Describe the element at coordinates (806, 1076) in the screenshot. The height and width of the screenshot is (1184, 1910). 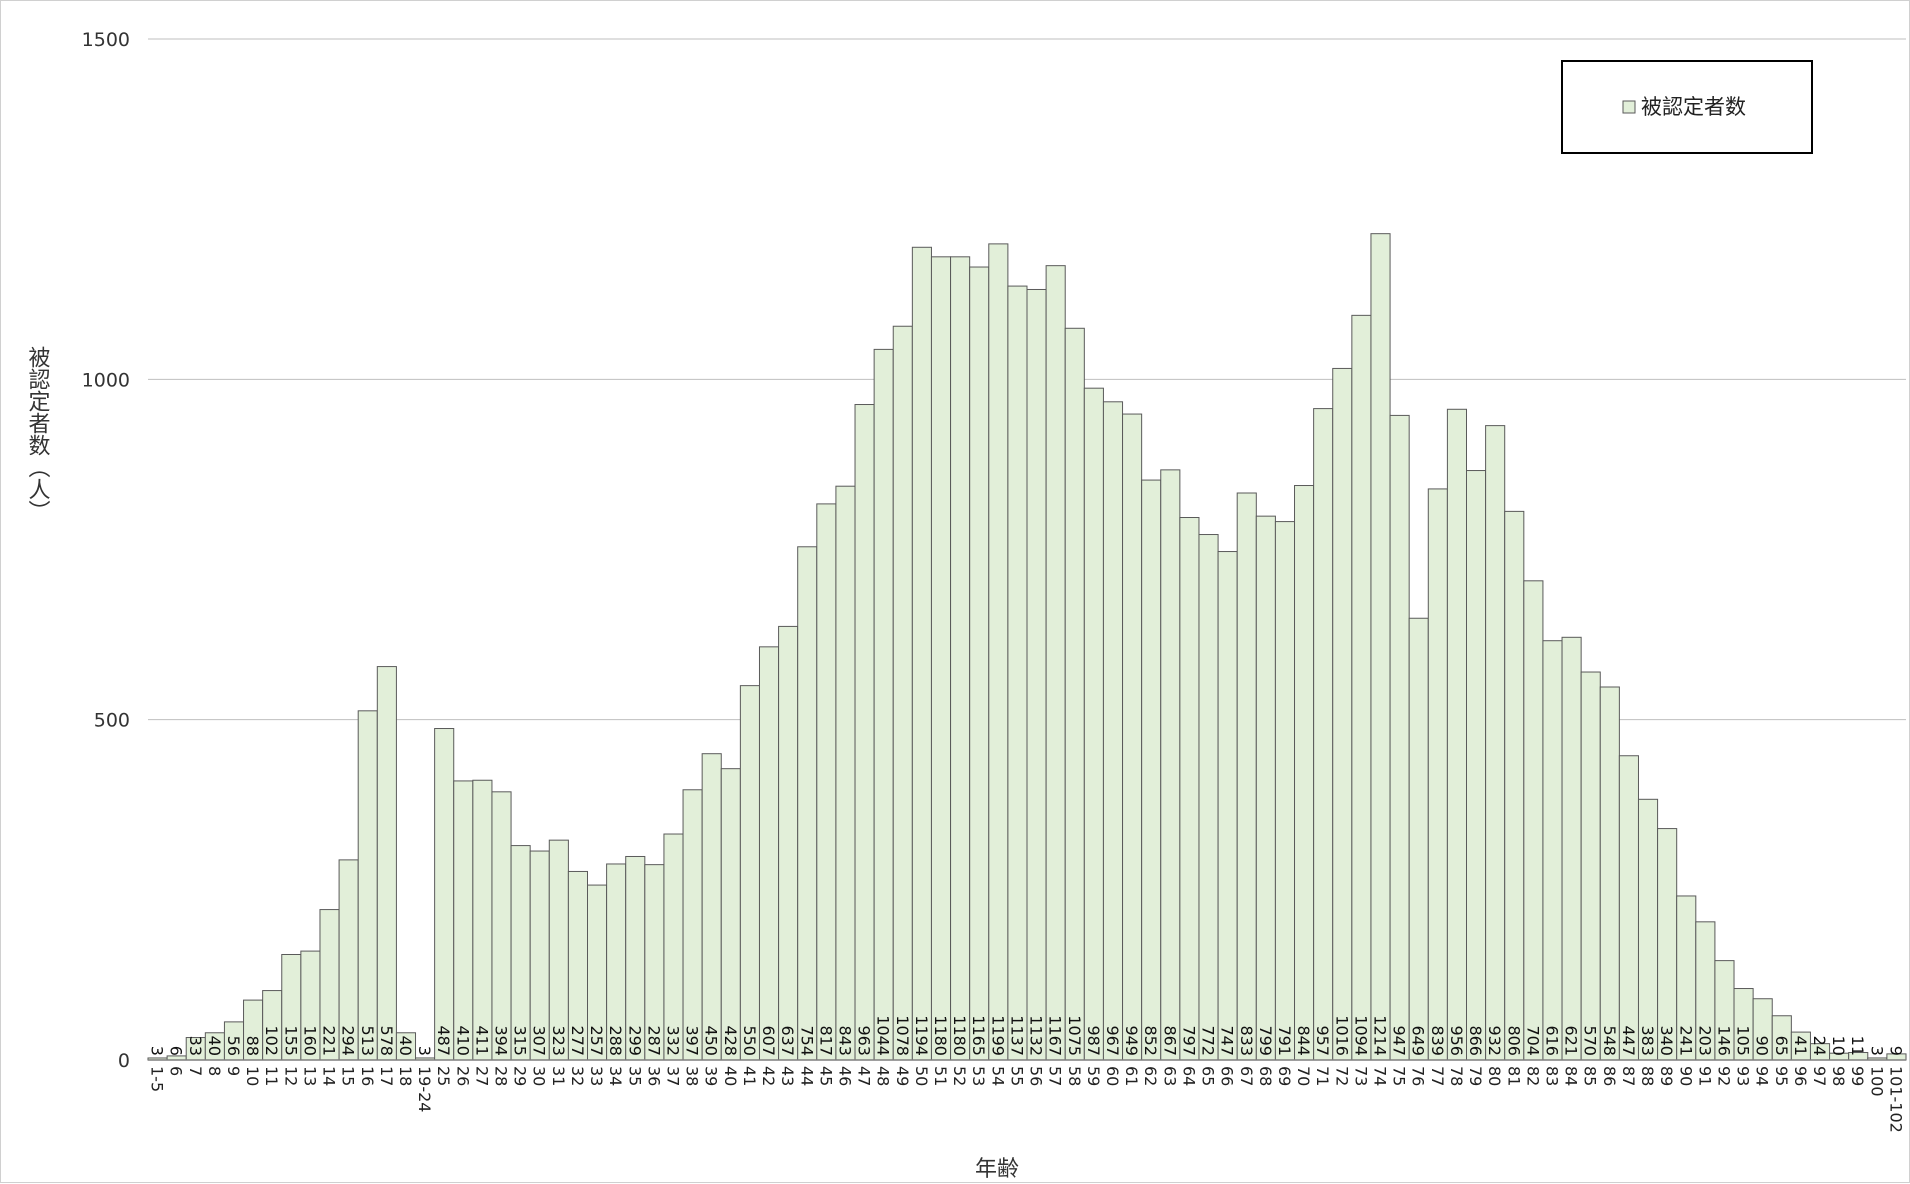
I see `x-tick-label: 44` at that location.